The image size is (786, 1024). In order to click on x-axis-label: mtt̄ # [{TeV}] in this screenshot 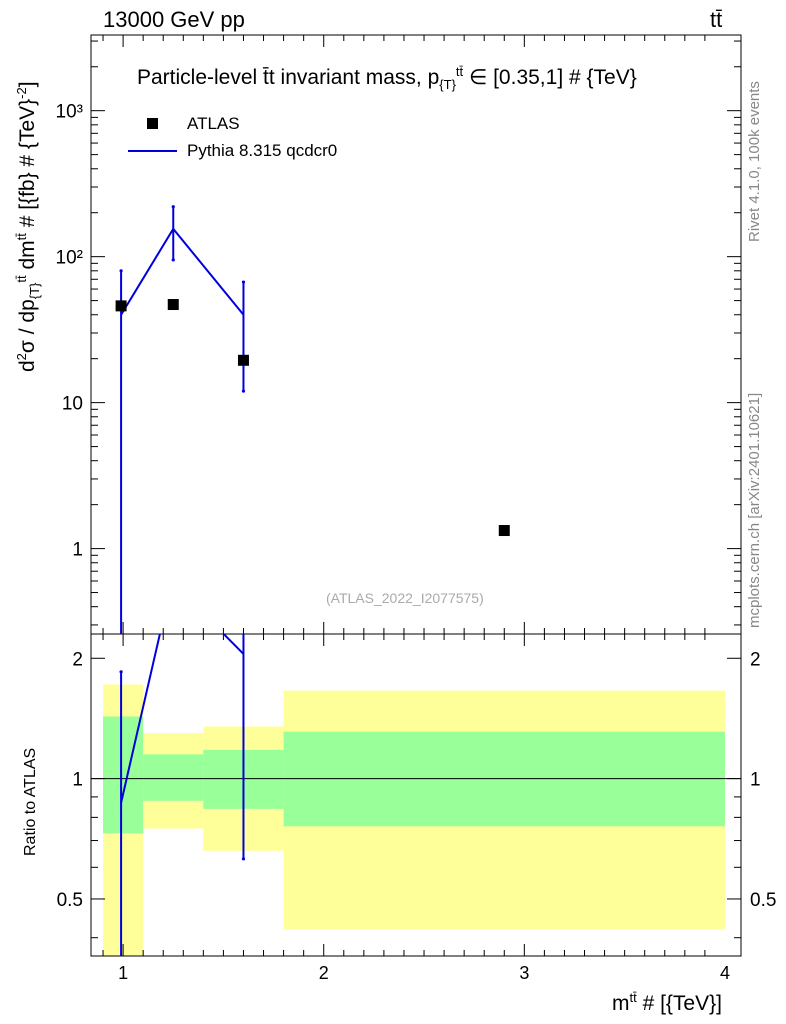, I will do `click(667, 1003)`.